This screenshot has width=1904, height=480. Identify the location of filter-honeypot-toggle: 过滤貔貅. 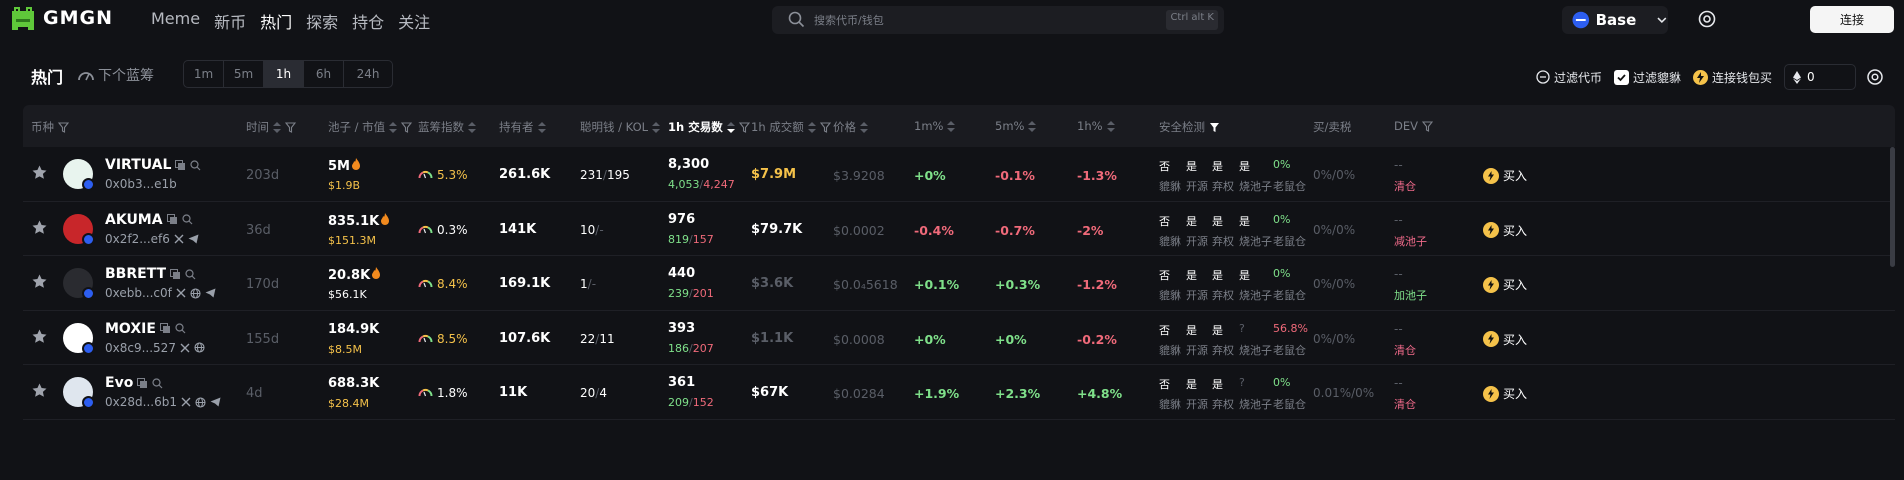
(1647, 77).